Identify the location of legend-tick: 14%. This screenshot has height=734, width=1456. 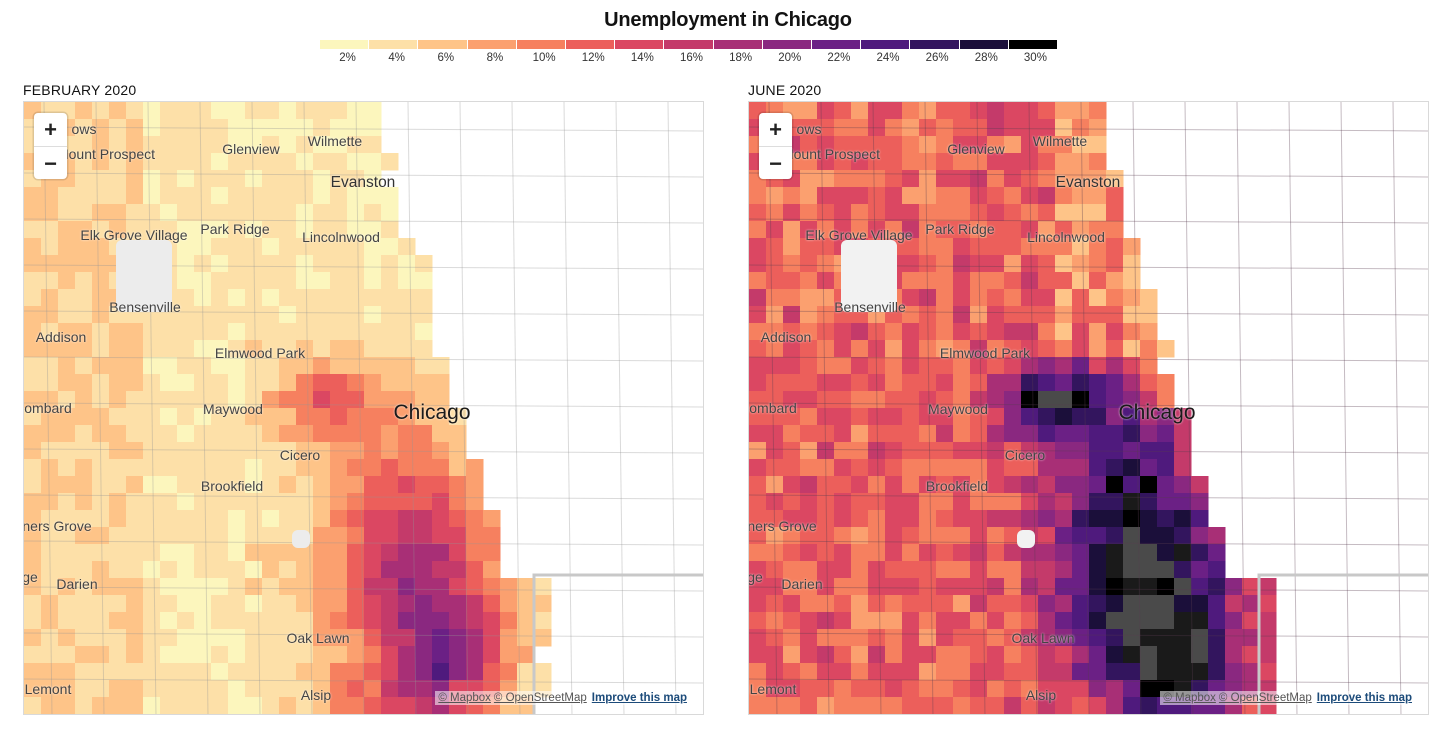
(642, 58).